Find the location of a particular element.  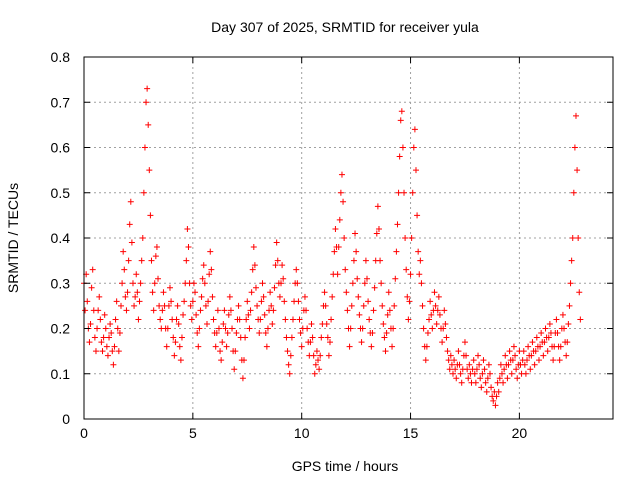

x-tick-label: 0 is located at coordinates (84, 433).